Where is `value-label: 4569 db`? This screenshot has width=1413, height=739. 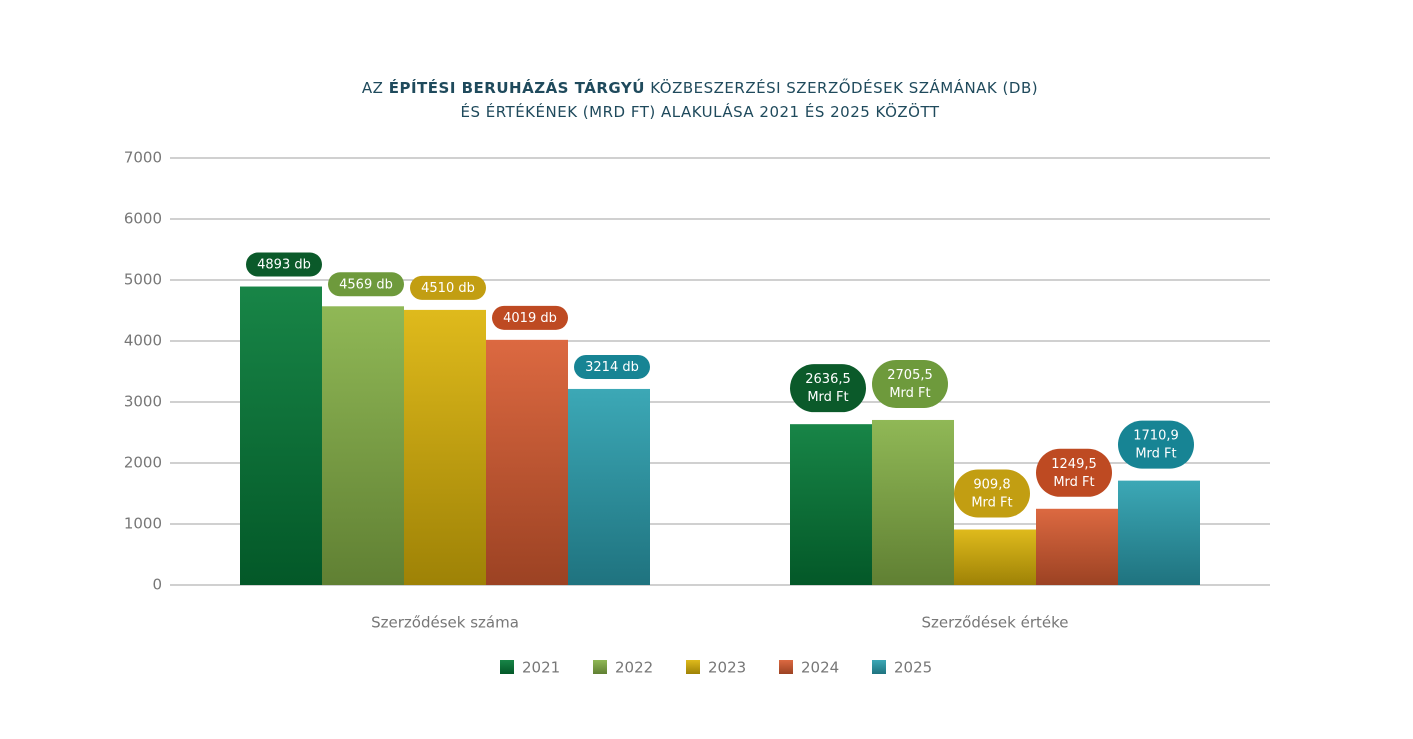 value-label: 4569 db is located at coordinates (366, 284).